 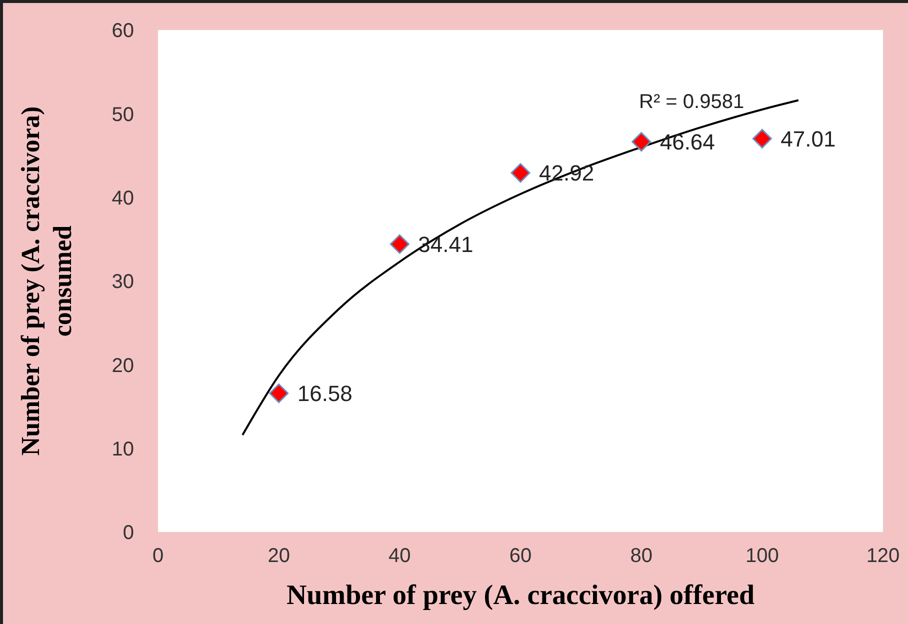 What do you see at coordinates (883, 556) in the screenshot?
I see `x-tick-label: 120` at bounding box center [883, 556].